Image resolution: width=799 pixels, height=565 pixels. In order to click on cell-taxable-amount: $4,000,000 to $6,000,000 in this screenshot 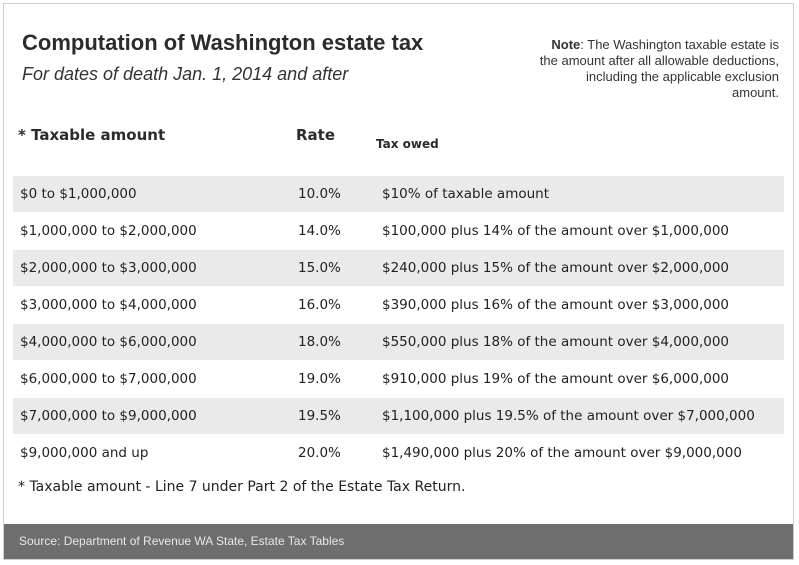, I will do `click(108, 342)`.